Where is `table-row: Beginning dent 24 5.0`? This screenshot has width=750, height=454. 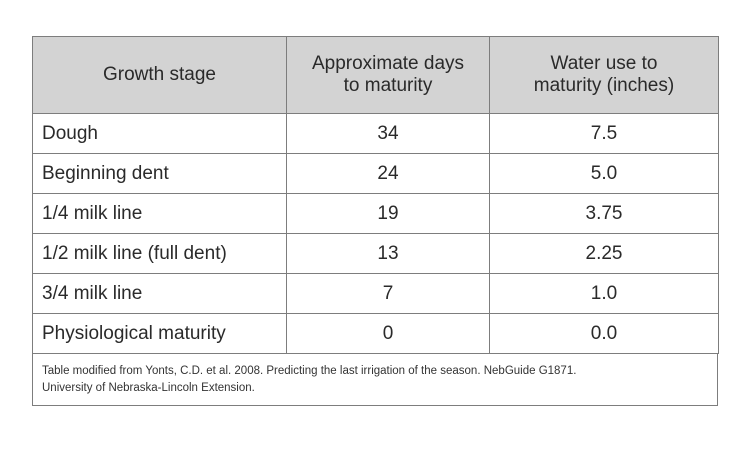 table-row: Beginning dent 24 5.0 is located at coordinates (375, 173).